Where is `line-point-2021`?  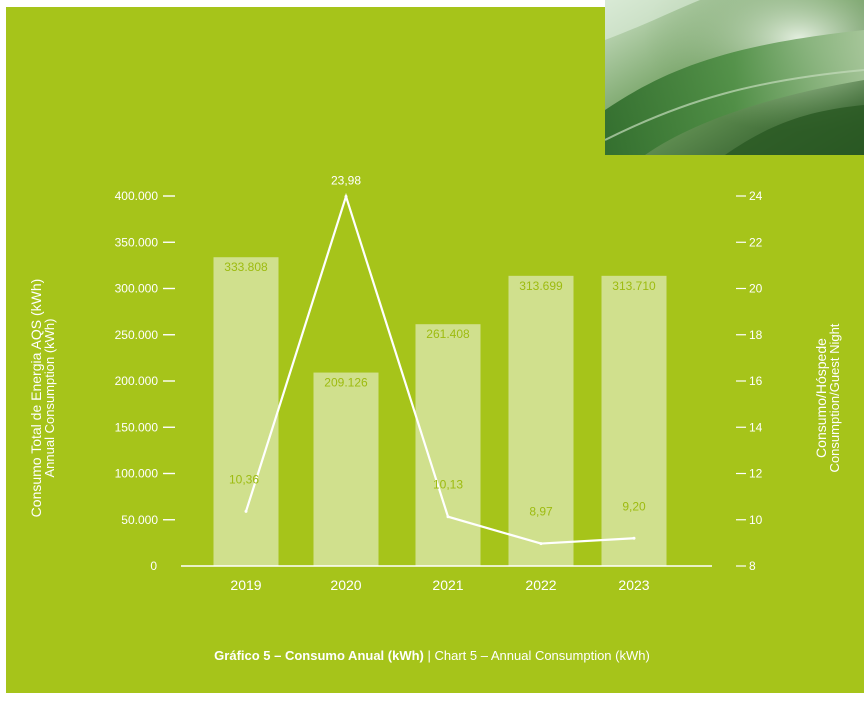
line-point-2021 is located at coordinates (448, 517).